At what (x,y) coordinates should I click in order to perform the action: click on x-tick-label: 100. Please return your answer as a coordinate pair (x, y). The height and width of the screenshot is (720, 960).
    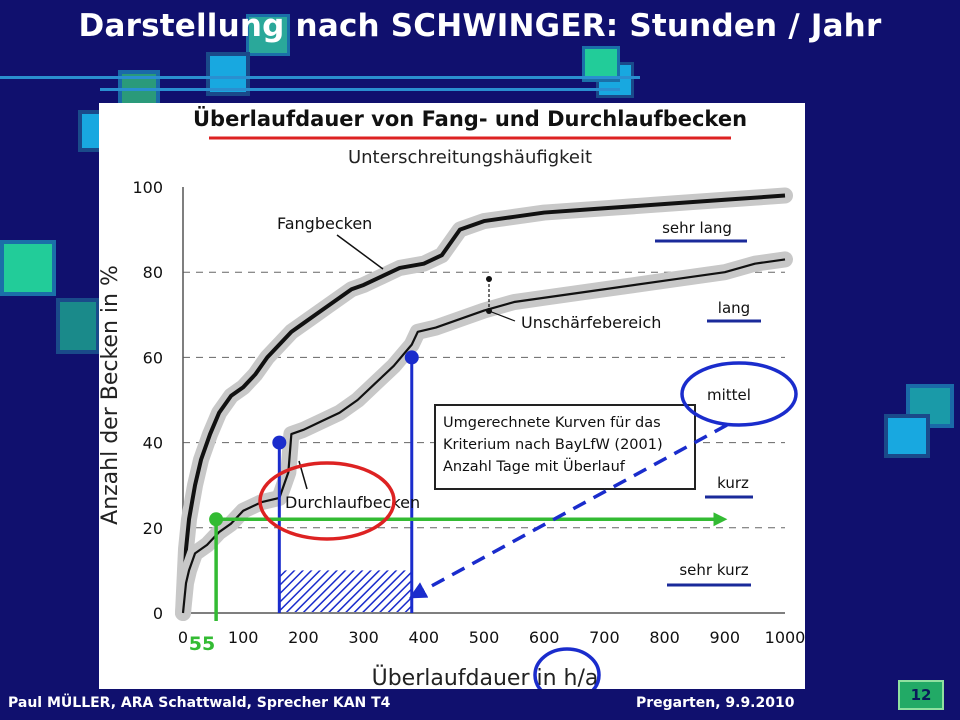
    Looking at the image, I should click on (243, 637).